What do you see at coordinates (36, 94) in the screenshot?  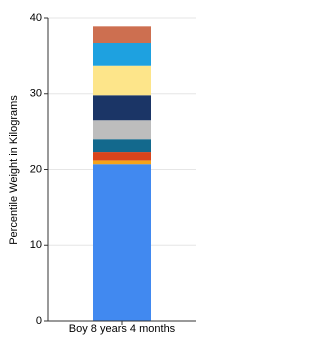 I see `y-tick-label: 30` at bounding box center [36, 94].